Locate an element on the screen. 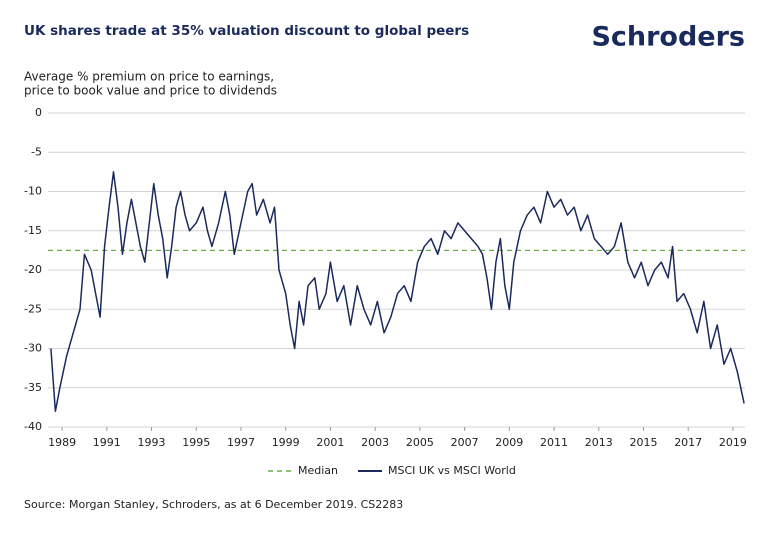 The image size is (770, 533). y-tick-label: -35 is located at coordinates (33, 387).